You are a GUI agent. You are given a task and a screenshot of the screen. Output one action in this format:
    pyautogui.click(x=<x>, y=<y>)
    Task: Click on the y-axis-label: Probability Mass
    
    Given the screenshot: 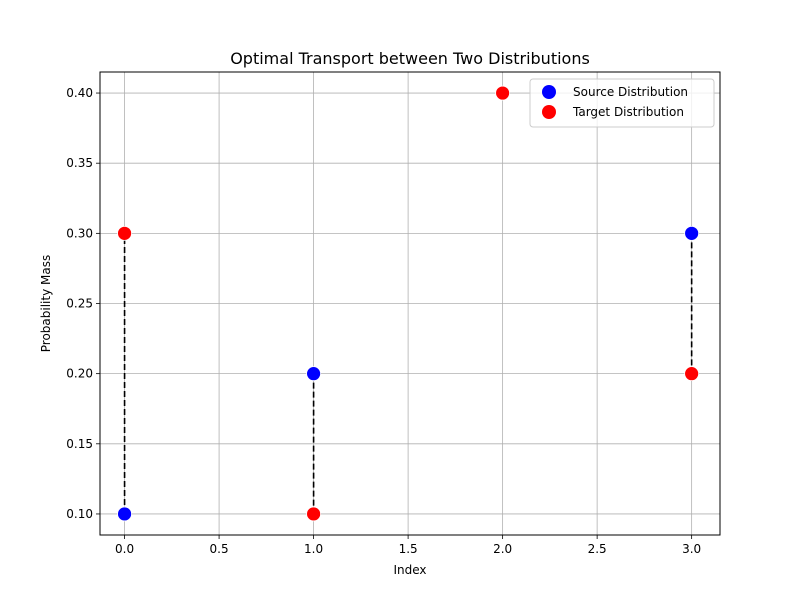 What is the action you would take?
    pyautogui.click(x=46, y=303)
    